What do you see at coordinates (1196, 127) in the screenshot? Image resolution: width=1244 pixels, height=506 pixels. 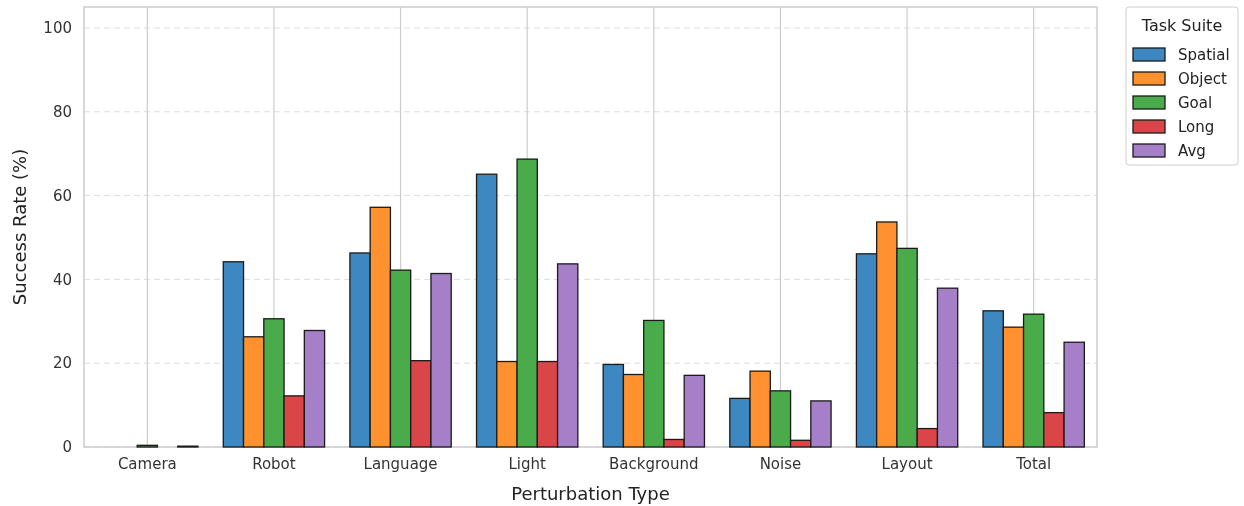 I see `legend-label: Long` at bounding box center [1196, 127].